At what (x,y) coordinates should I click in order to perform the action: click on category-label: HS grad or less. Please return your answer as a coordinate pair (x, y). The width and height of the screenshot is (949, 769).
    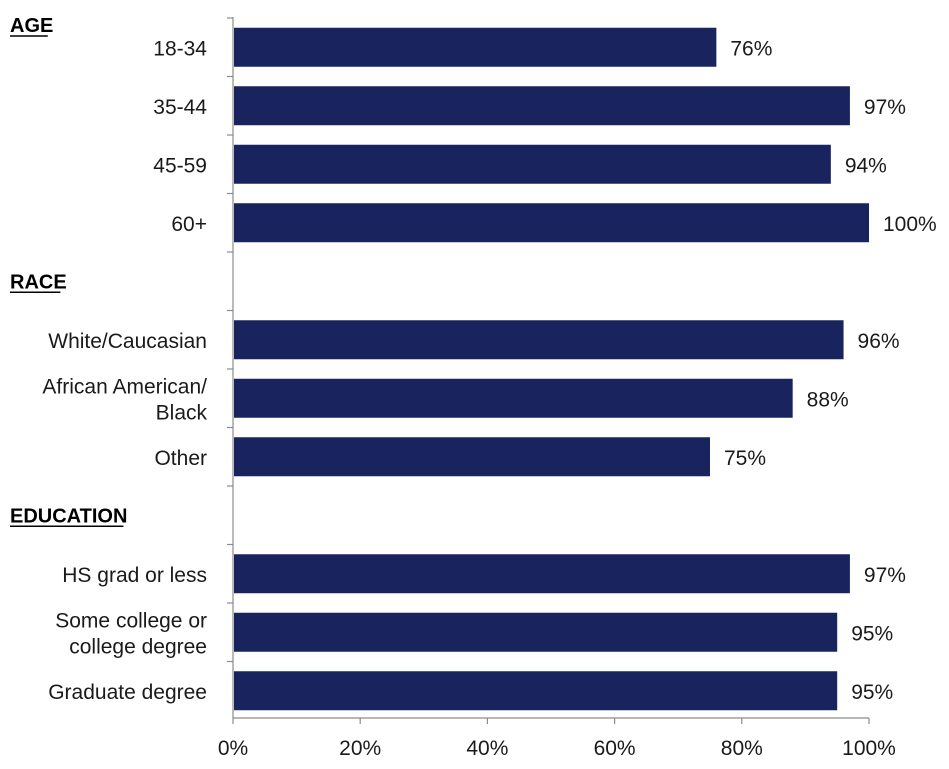
    Looking at the image, I should click on (134, 575).